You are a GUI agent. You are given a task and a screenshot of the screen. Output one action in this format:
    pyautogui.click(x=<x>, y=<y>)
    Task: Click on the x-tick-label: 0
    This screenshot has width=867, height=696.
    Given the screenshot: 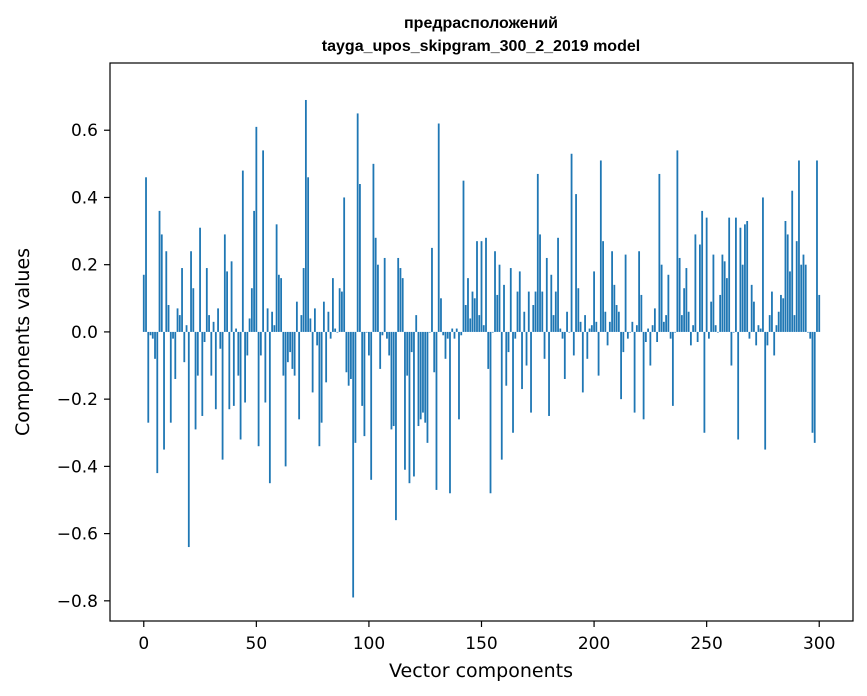 What is the action you would take?
    pyautogui.click(x=143, y=644)
    